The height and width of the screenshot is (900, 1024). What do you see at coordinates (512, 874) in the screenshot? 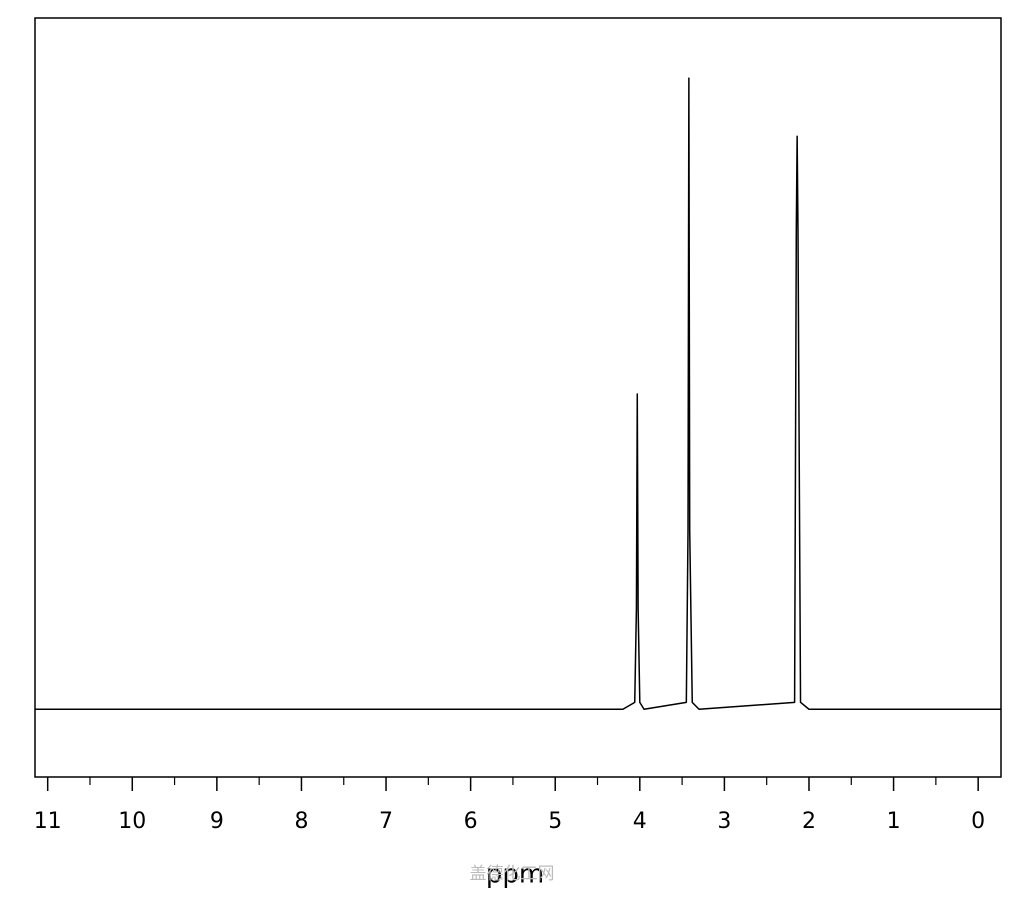
I see `watermark: 盖德化工网` at bounding box center [512, 874].